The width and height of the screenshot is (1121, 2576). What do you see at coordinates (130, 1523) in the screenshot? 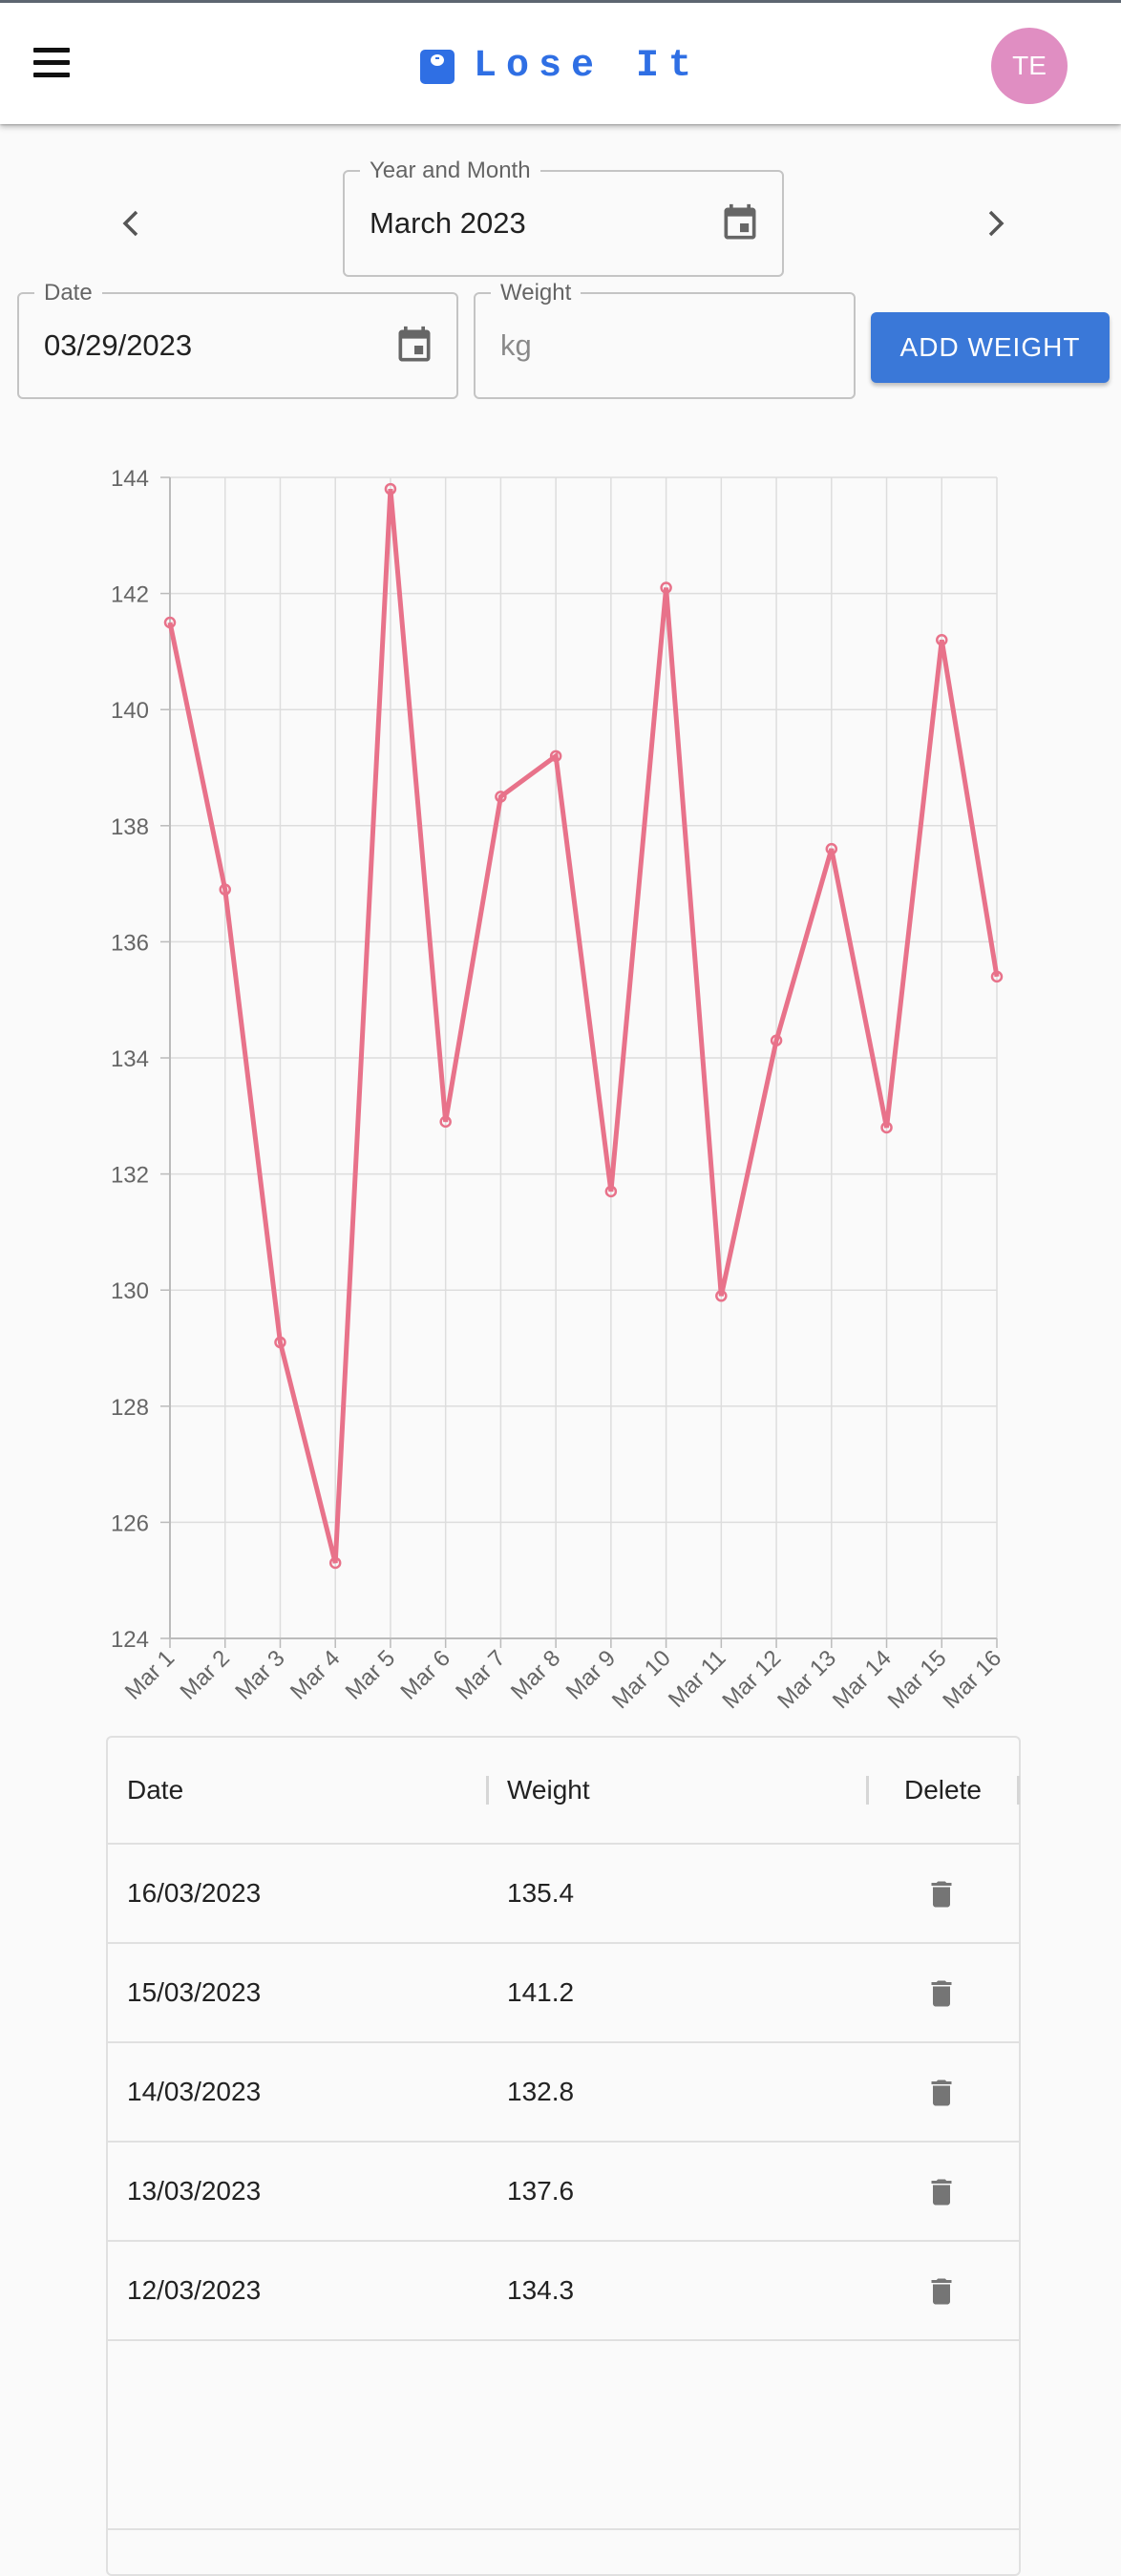
I see `y-tick-label: 126` at bounding box center [130, 1523].